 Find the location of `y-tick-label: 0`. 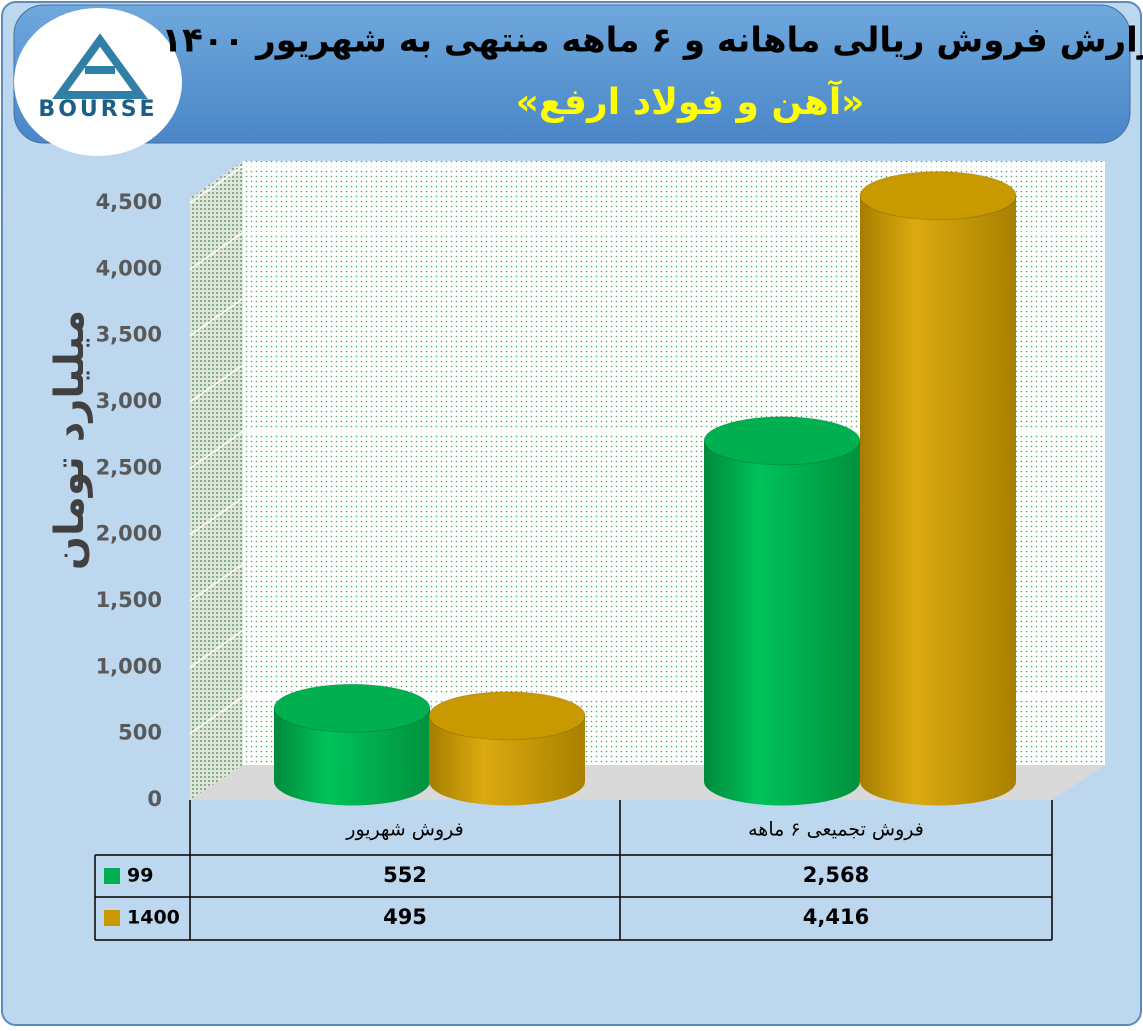

y-tick-label: 0 is located at coordinates (154, 799).